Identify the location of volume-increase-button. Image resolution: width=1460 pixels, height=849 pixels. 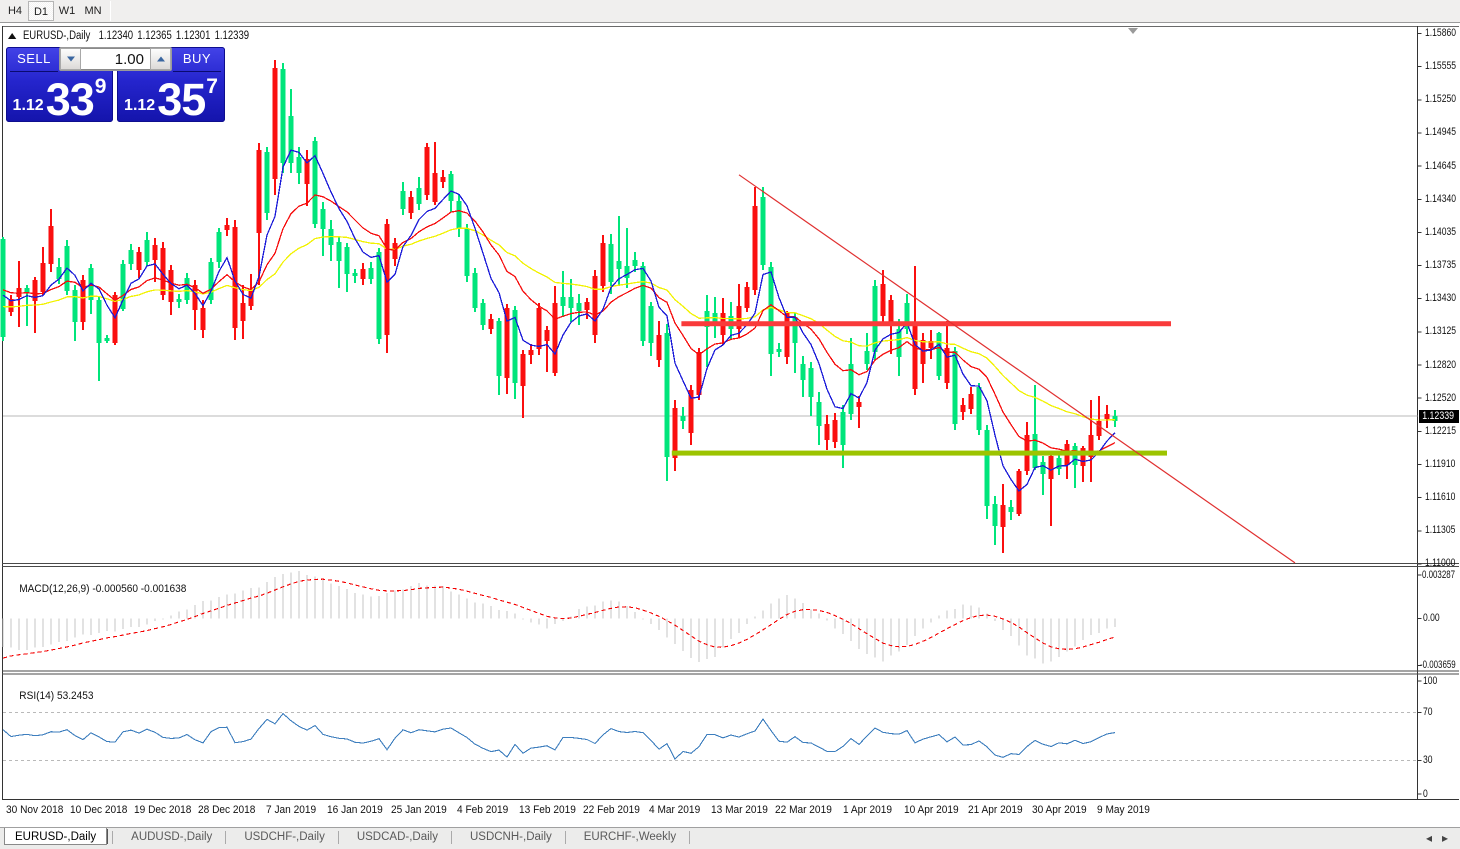
(160, 59).